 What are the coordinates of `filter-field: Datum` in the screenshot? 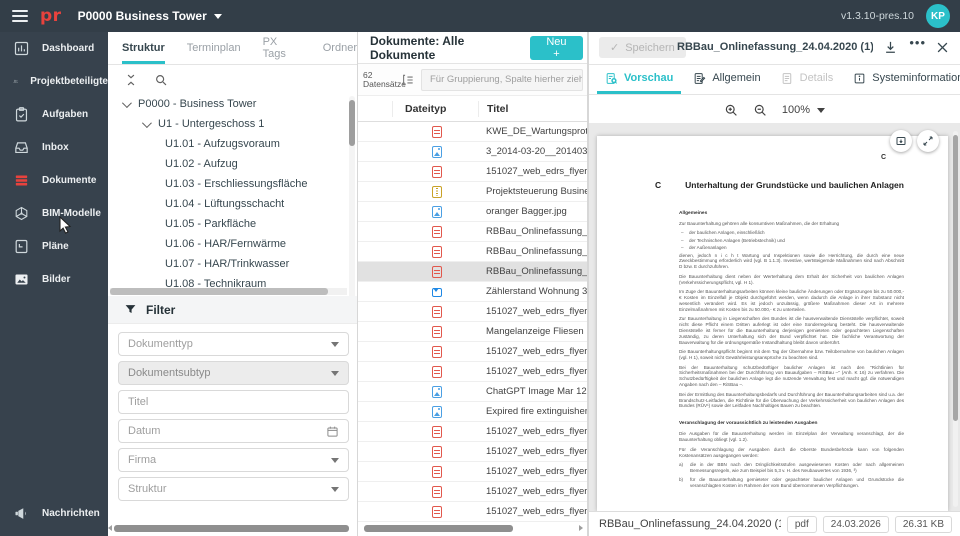 It's located at (233, 431).